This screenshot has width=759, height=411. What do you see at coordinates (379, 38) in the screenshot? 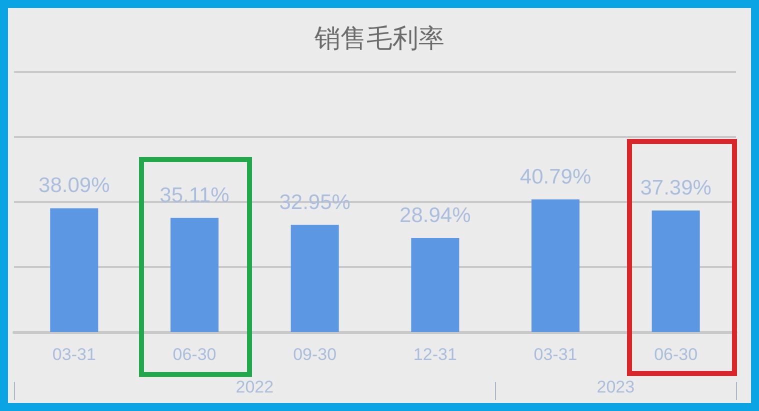
I see `chart-title: 销售毛利率` at bounding box center [379, 38].